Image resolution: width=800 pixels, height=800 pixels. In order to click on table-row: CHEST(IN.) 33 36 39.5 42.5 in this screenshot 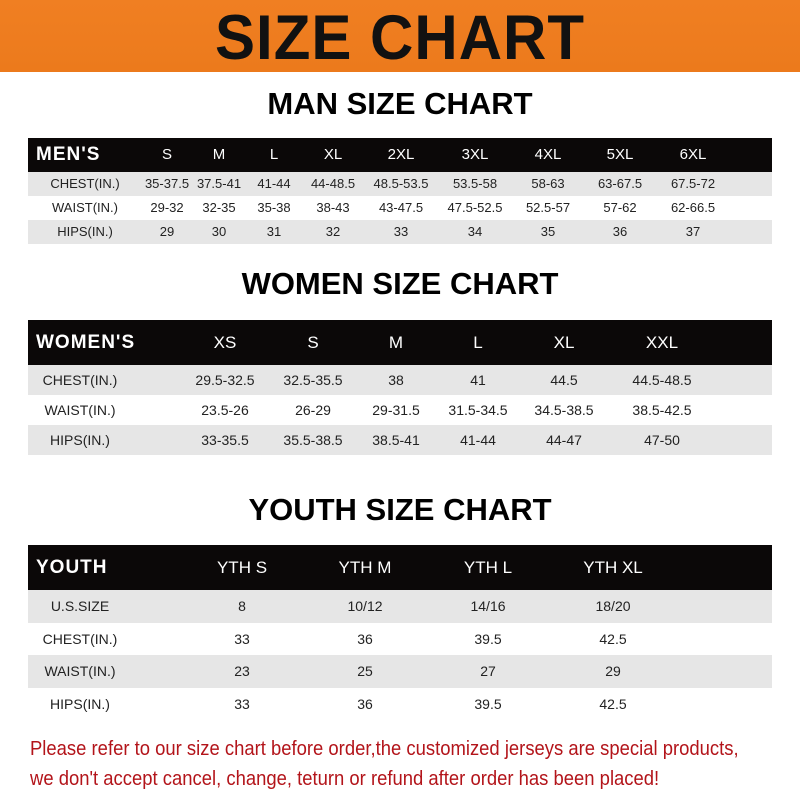, I will do `click(400, 639)`.